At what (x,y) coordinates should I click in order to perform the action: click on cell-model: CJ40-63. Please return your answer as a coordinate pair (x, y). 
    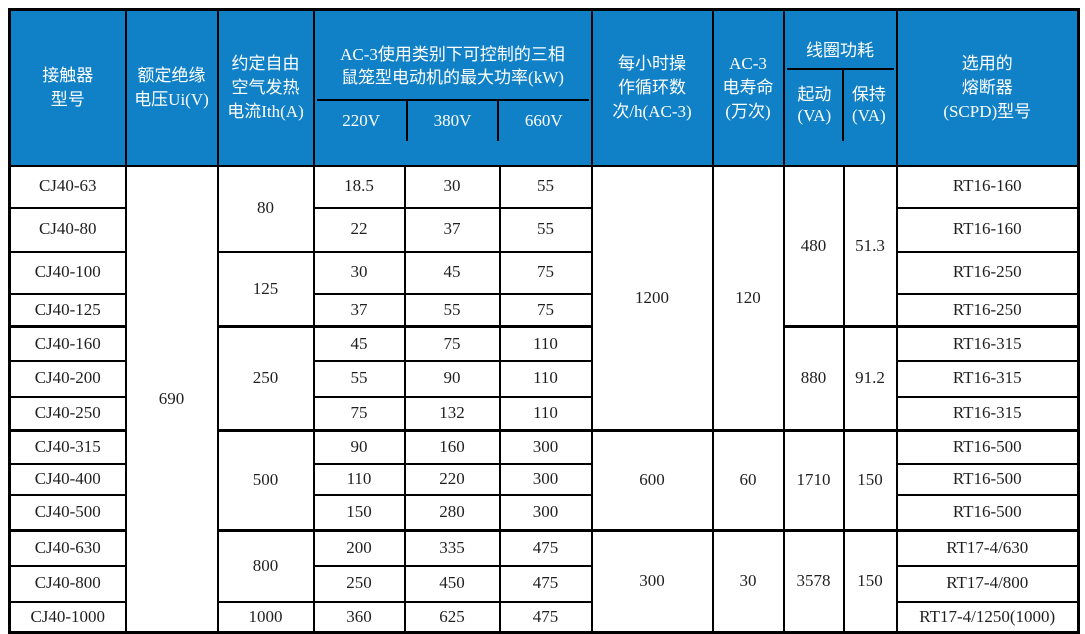
    Looking at the image, I should click on (67, 186).